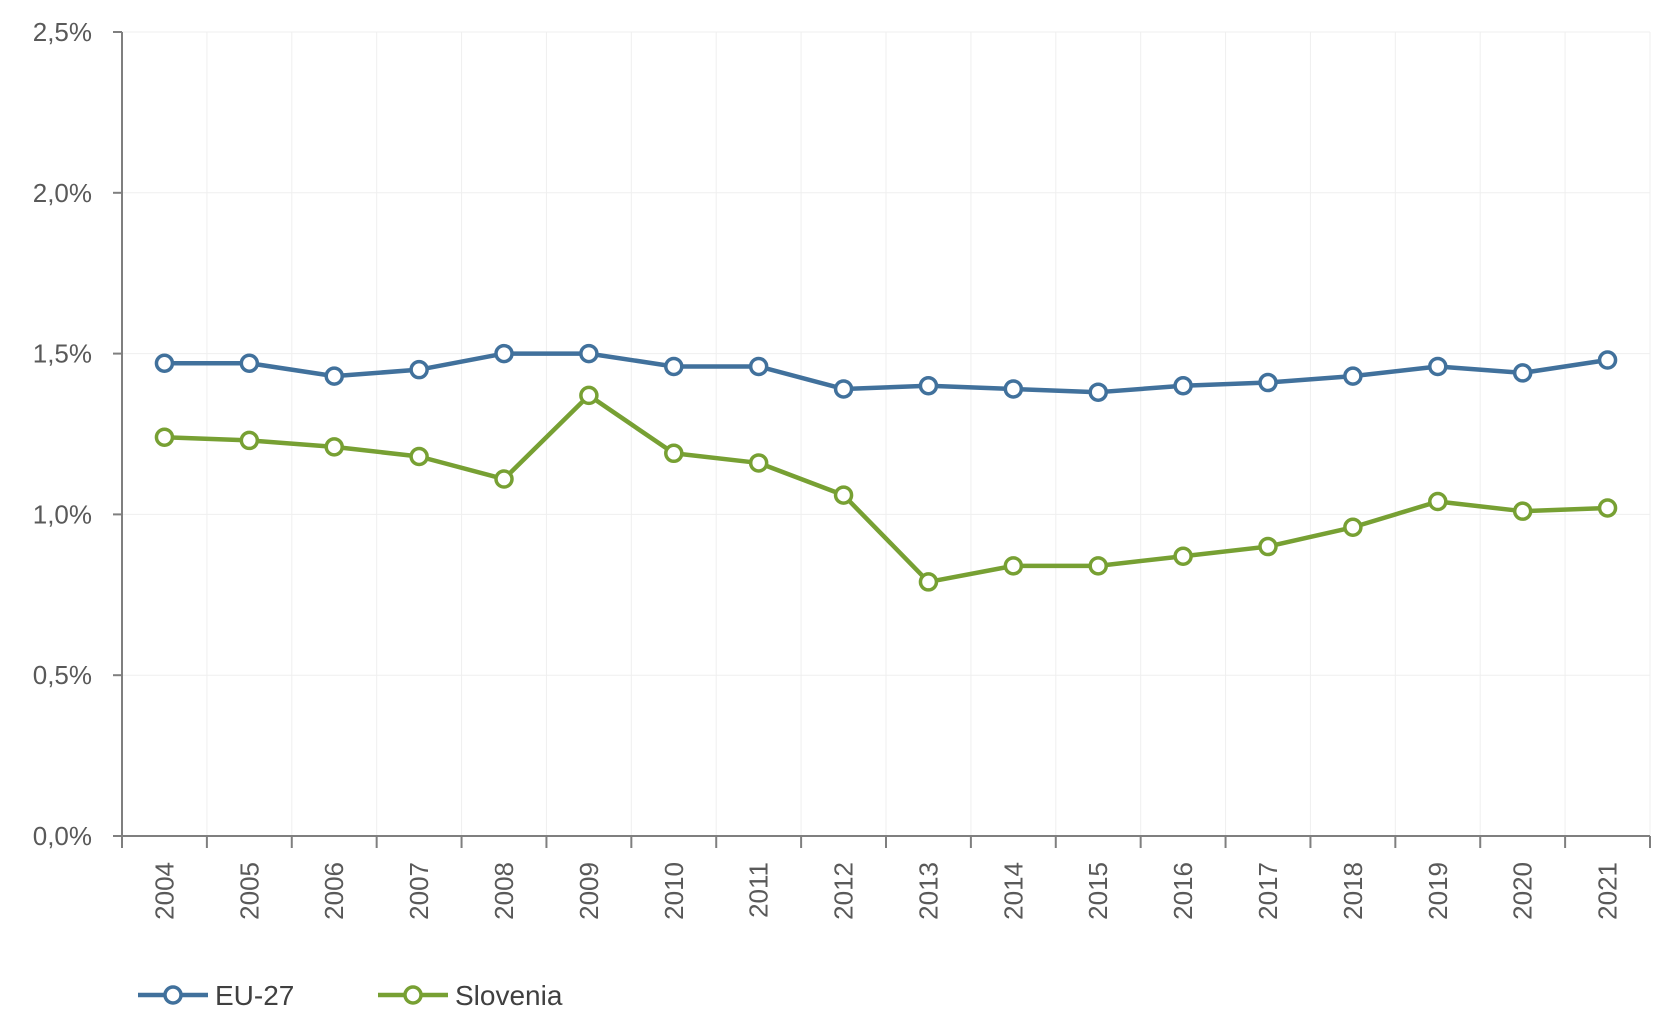 Image resolution: width=1658 pixels, height=1025 pixels. I want to click on legend-item: Slovenia, so click(470, 995).